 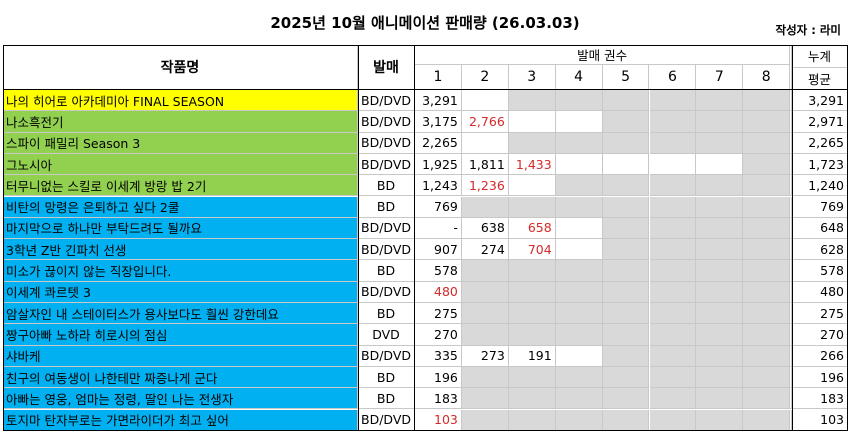 I want to click on volume-cell: 480, so click(x=438, y=292).